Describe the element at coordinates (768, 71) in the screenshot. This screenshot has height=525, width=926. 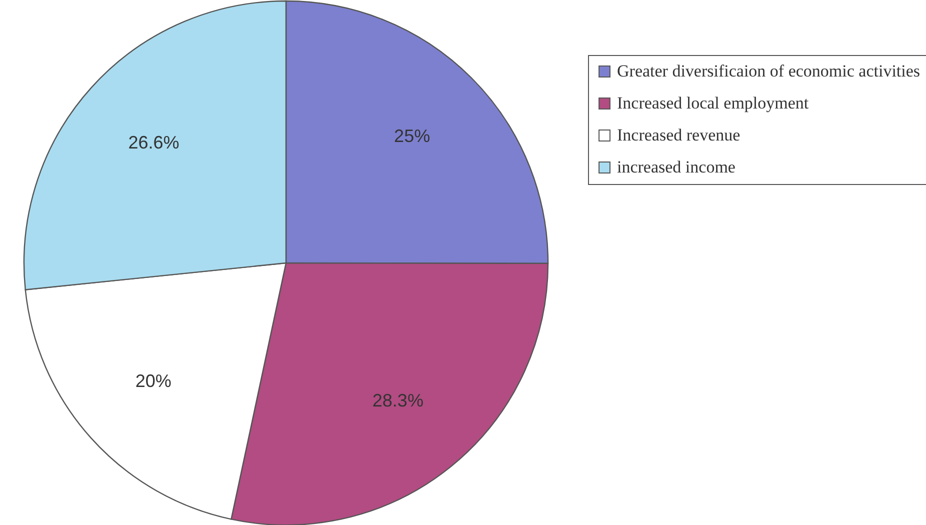
I see `legend-label: Greater diversificaion of economic activities` at that location.